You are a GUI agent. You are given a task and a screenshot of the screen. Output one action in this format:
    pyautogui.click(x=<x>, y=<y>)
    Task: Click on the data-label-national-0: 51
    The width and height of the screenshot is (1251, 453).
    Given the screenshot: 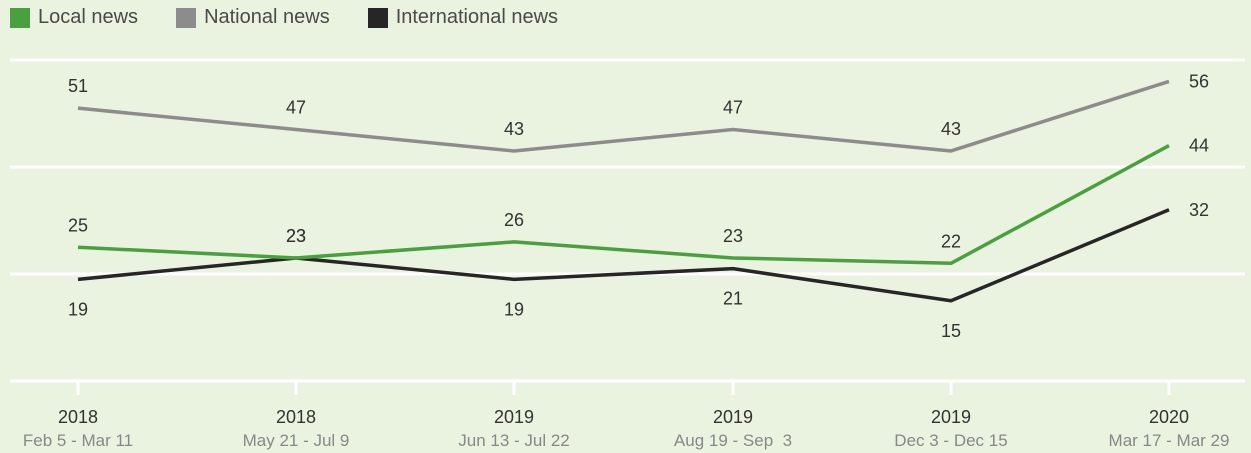 What is the action you would take?
    pyautogui.click(x=78, y=86)
    